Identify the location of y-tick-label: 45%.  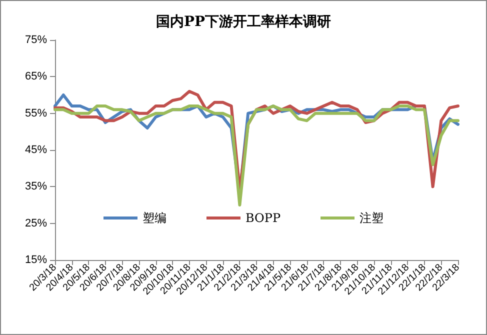
(36, 150).